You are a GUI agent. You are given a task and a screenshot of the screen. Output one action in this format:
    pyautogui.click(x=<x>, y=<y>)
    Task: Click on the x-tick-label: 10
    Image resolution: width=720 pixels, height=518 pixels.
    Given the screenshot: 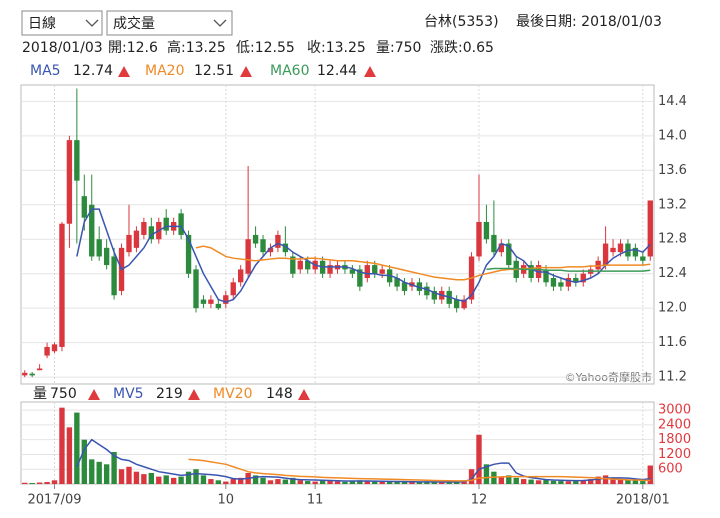 What is the action you would take?
    pyautogui.click(x=226, y=500)
    